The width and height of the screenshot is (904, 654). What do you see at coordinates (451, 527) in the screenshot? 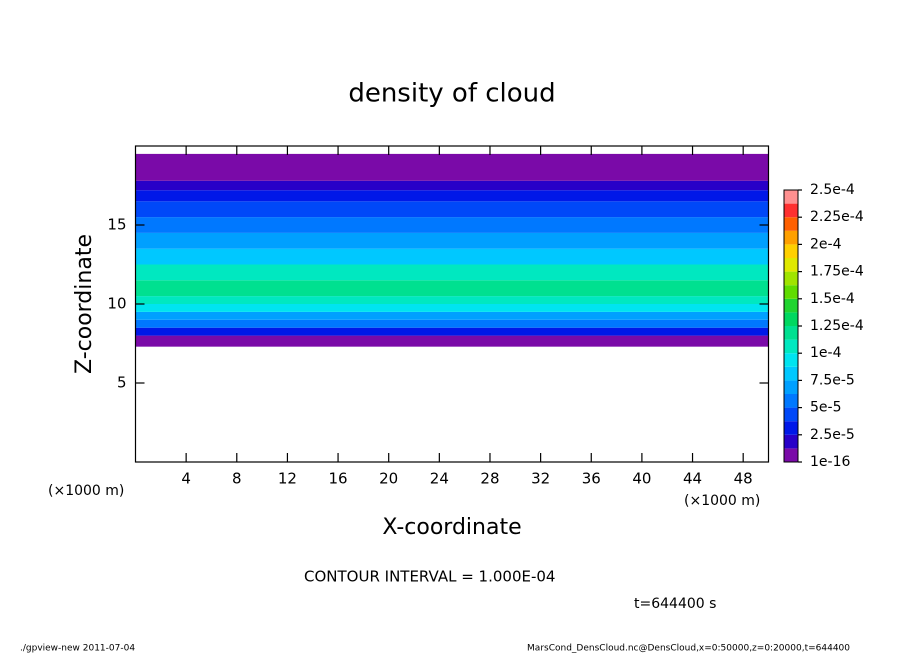
I see `x-axis-label: X-coordinate` at bounding box center [451, 527].